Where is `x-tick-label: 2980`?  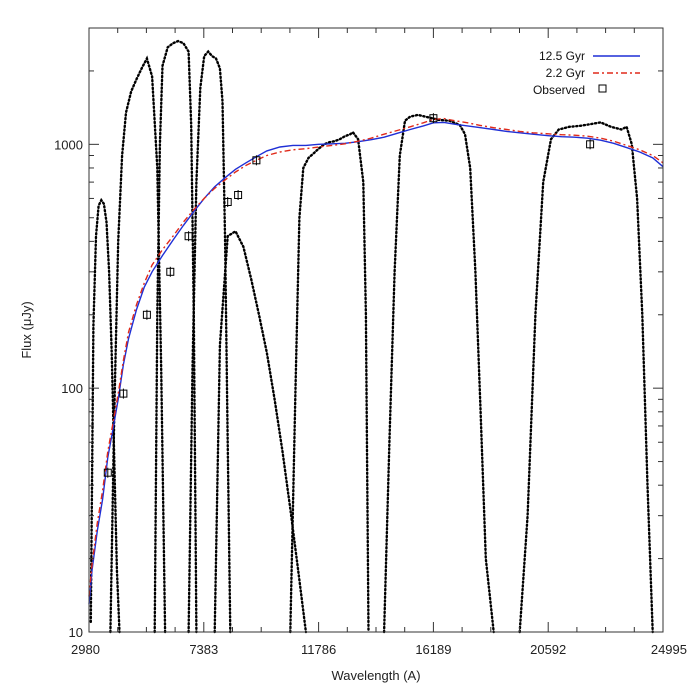
x-tick-label: 2980 is located at coordinates (85, 649).